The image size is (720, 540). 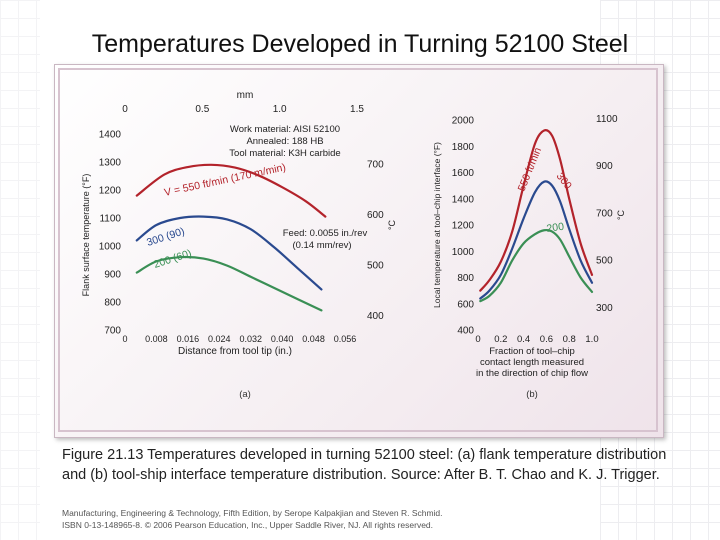 What do you see at coordinates (125, 109) in the screenshot?
I see `x2-tick-label-a: 0` at bounding box center [125, 109].